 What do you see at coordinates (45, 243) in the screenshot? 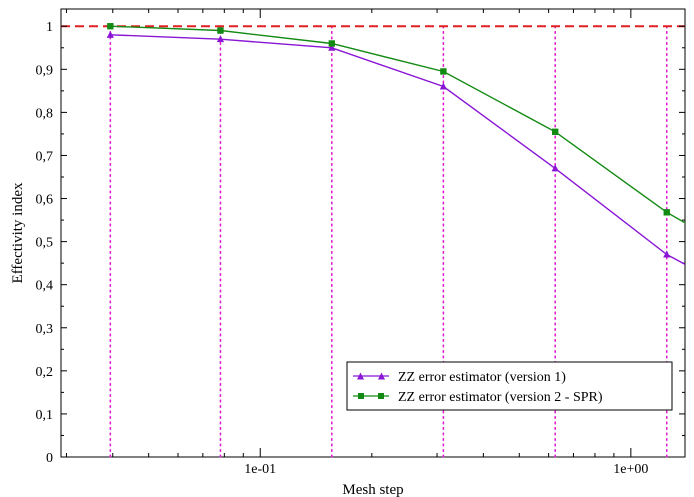
I see `y-tick-label-5: 0,5` at bounding box center [45, 243].